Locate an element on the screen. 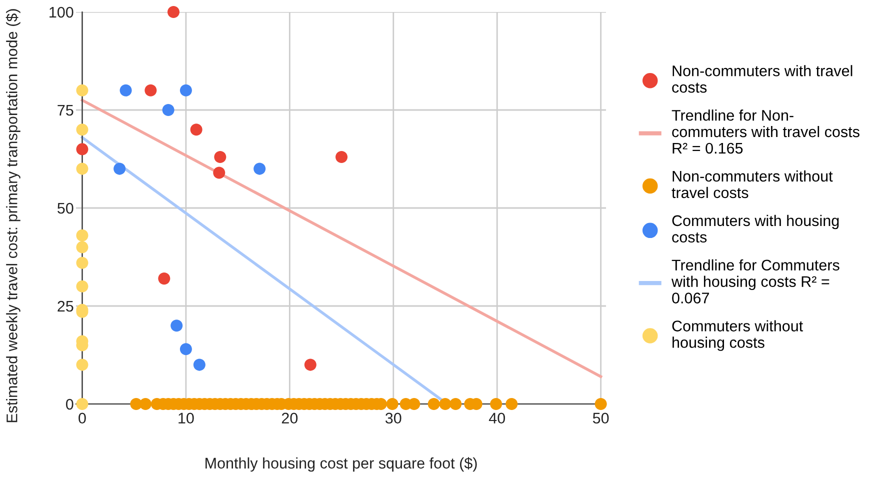  x-tick-label: 20 is located at coordinates (290, 418).